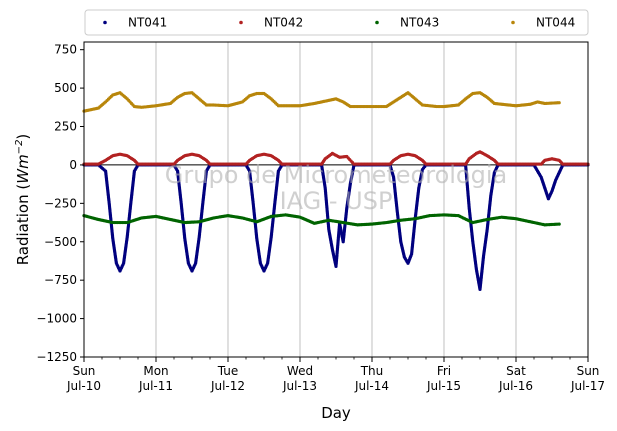 Image resolution: width=617 pixels, height=431 pixels. I want to click on y-axis: 750 500 250 0 −250 −500 −750 −1000 −1250, so click(60, 203).